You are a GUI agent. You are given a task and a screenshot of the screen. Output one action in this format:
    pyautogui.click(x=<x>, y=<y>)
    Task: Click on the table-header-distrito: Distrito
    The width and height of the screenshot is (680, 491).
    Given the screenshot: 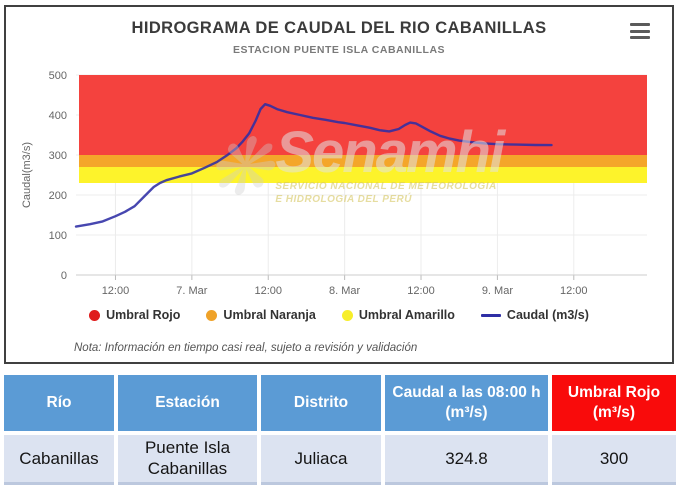 What is the action you would take?
    pyautogui.click(x=321, y=403)
    